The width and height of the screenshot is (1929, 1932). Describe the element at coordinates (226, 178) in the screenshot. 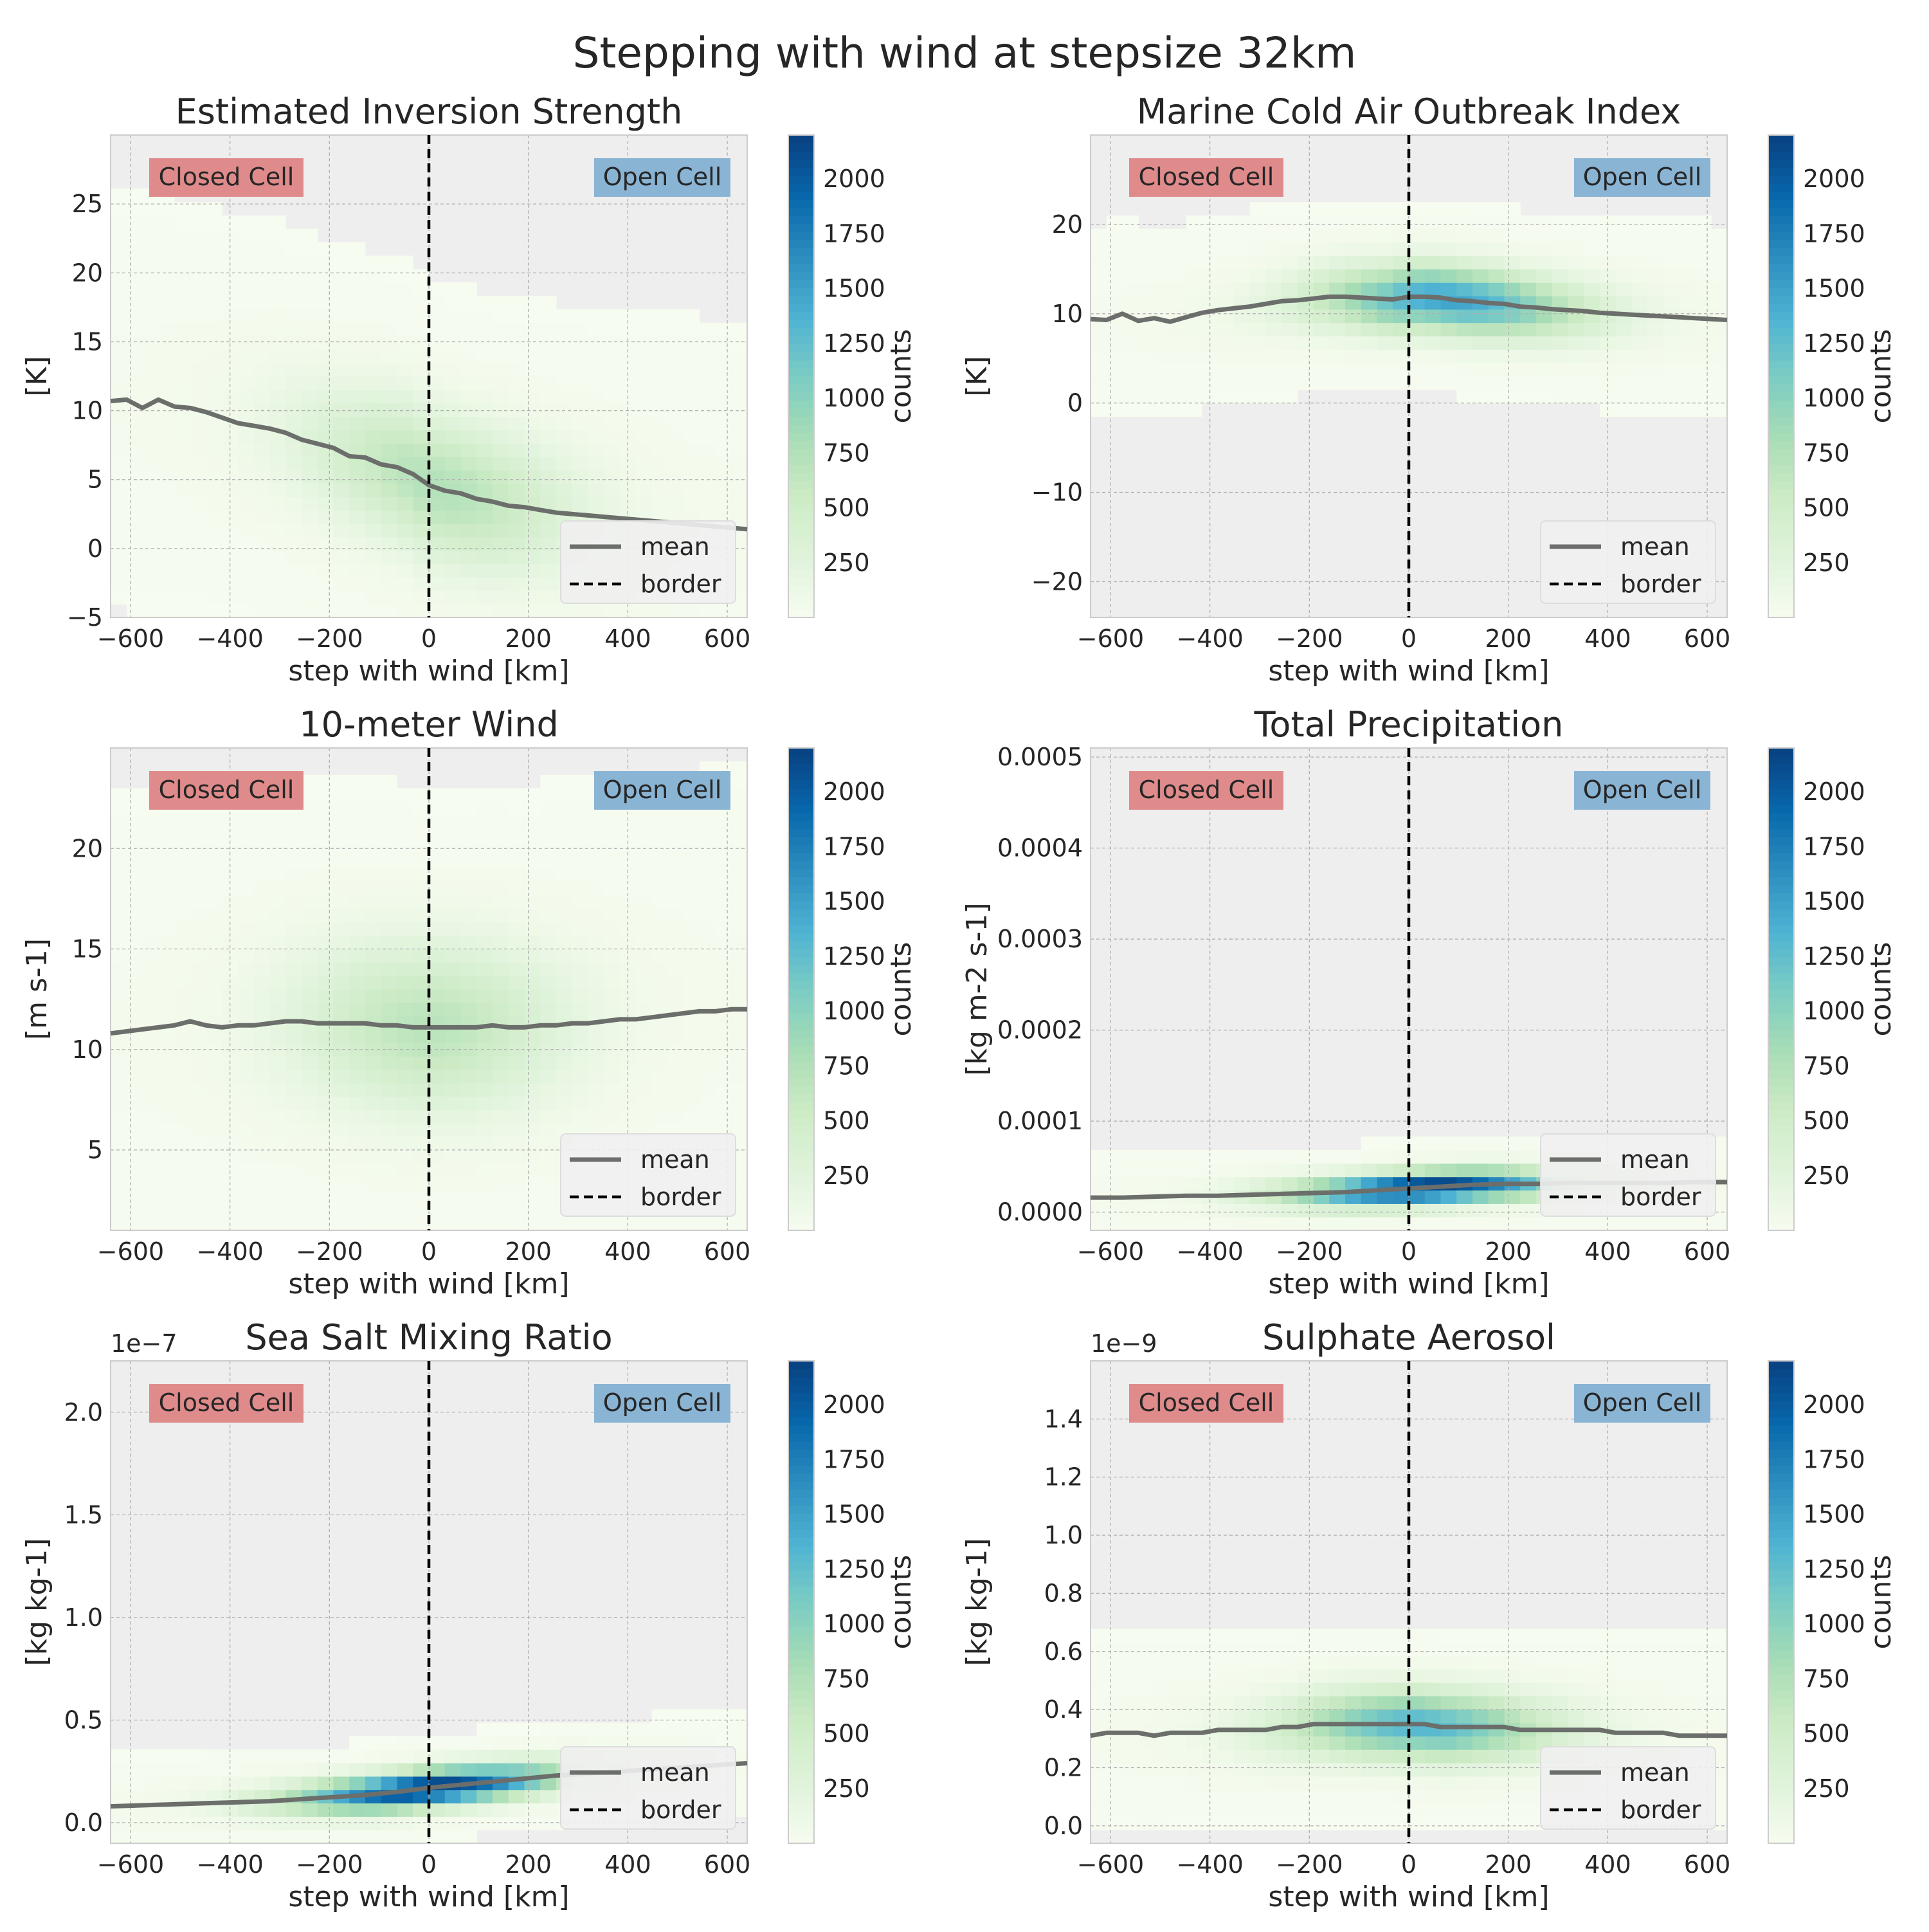

I see `closed-cell-box` at that location.